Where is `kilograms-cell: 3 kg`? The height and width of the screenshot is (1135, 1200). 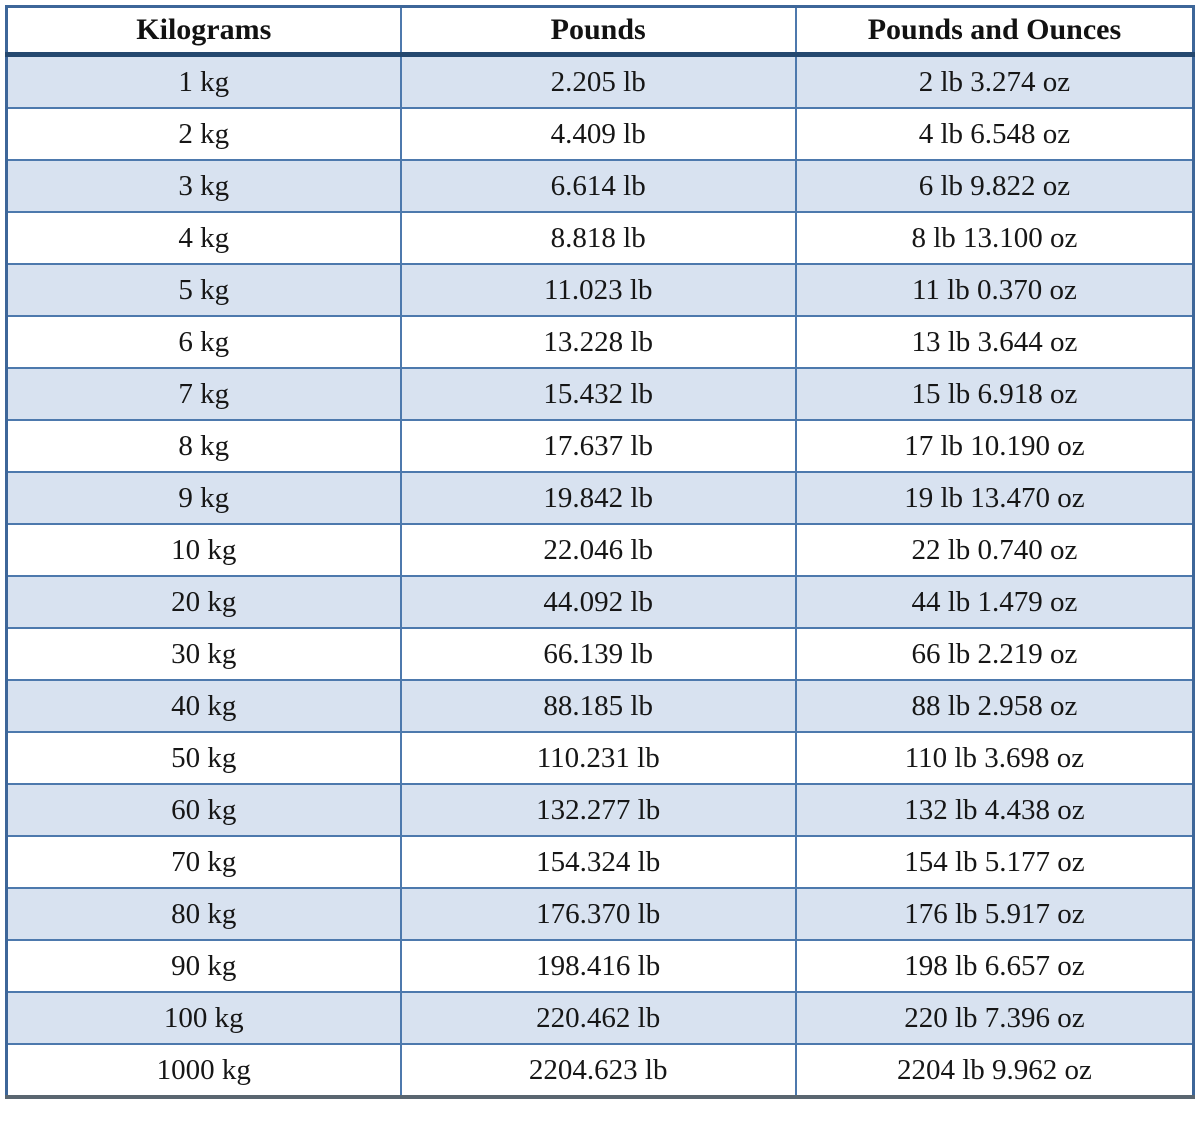
kilograms-cell: 3 kg is located at coordinates (203, 186).